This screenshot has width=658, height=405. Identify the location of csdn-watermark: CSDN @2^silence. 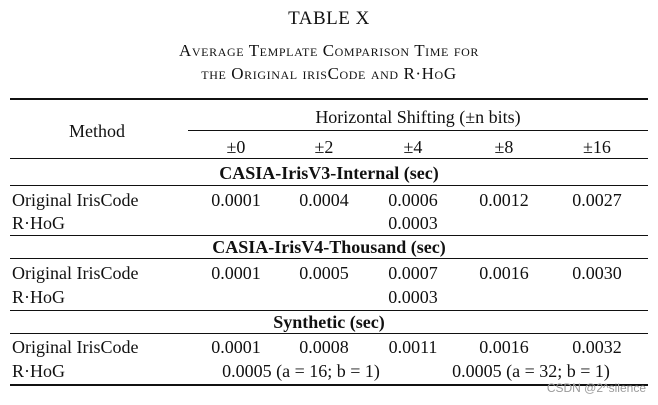
(596, 388).